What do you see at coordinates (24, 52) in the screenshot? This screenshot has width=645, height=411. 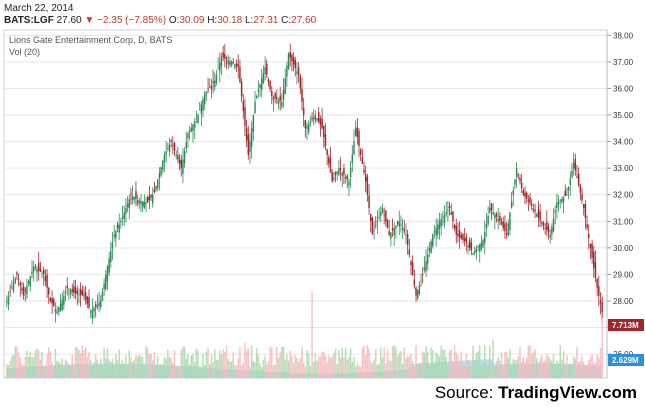 I see `volume-indicator-label: Vol (20)` at bounding box center [24, 52].